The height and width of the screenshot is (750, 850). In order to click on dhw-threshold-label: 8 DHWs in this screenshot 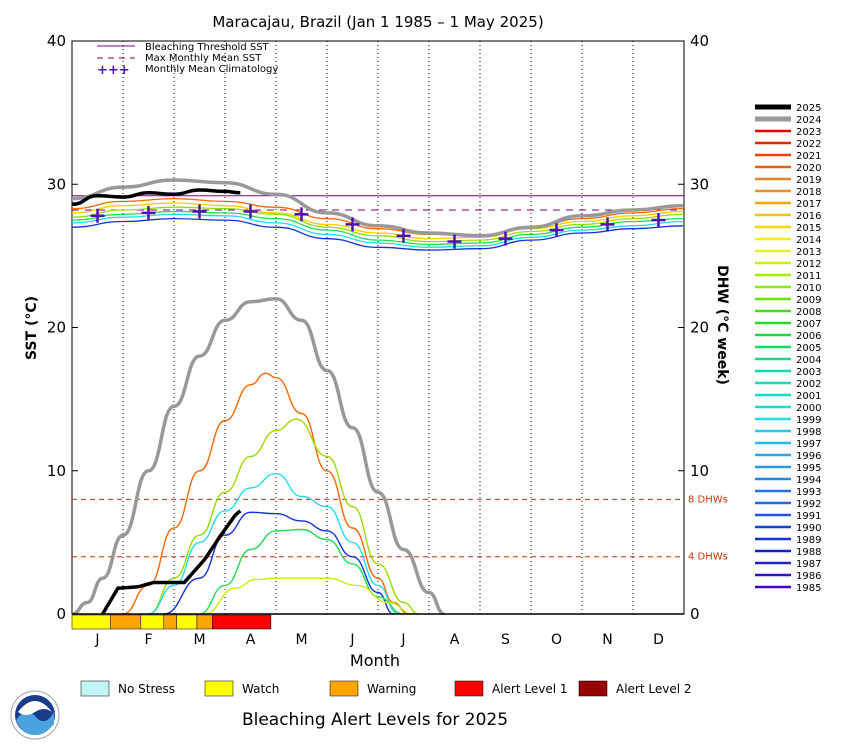, I will do `click(708, 499)`.